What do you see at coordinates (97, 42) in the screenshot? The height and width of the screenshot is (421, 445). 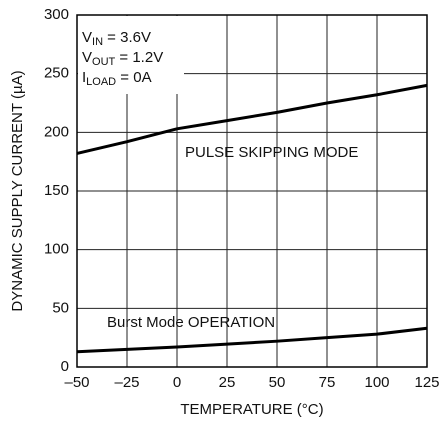 I see `annotation-subscript: IN` at bounding box center [97, 42].